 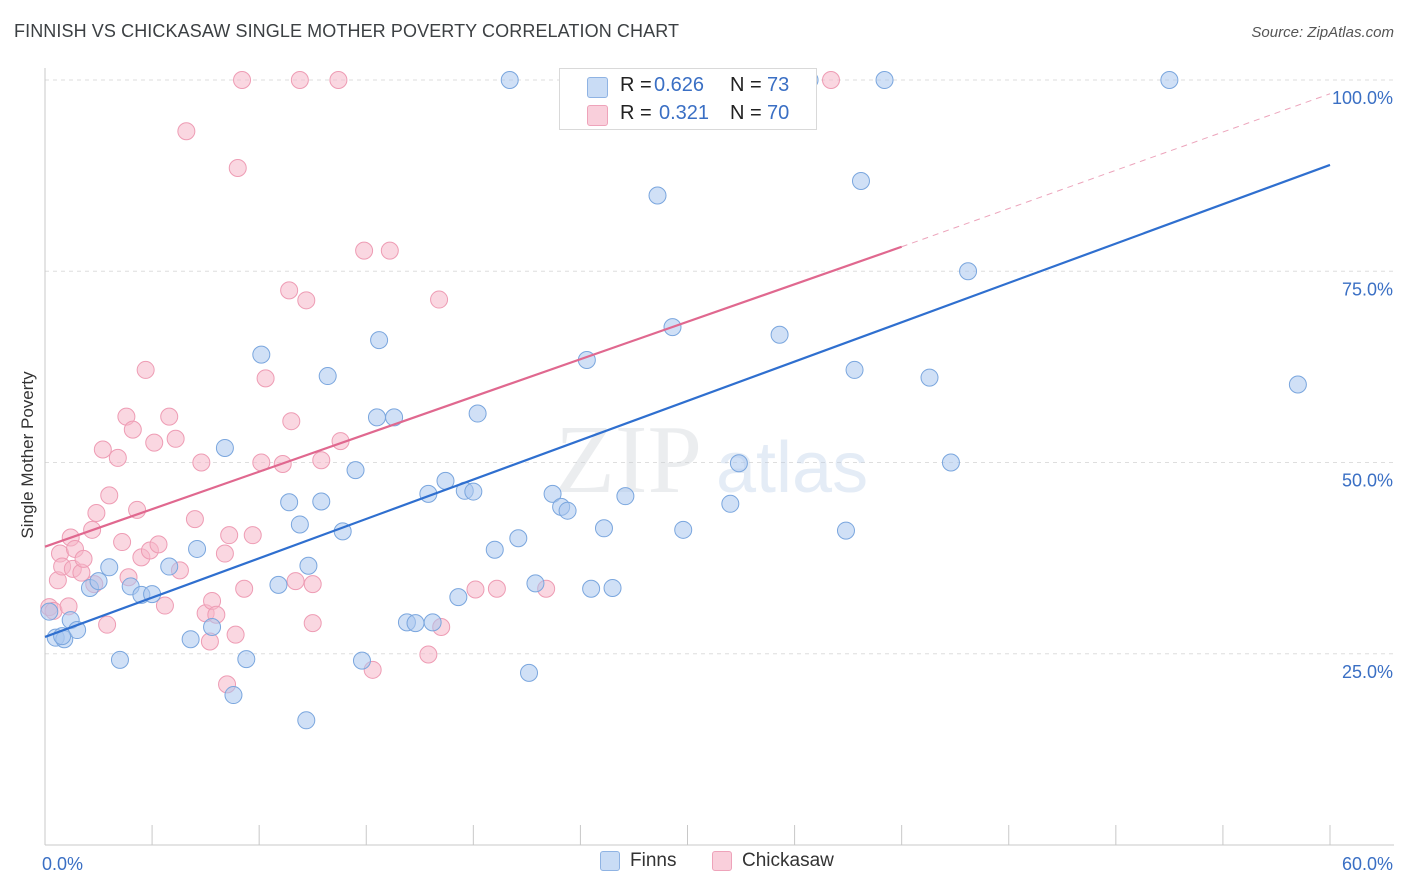 What do you see at coordinates (1367, 864) in the screenshot?
I see `x-tick-label: 60.0%` at bounding box center [1367, 864].